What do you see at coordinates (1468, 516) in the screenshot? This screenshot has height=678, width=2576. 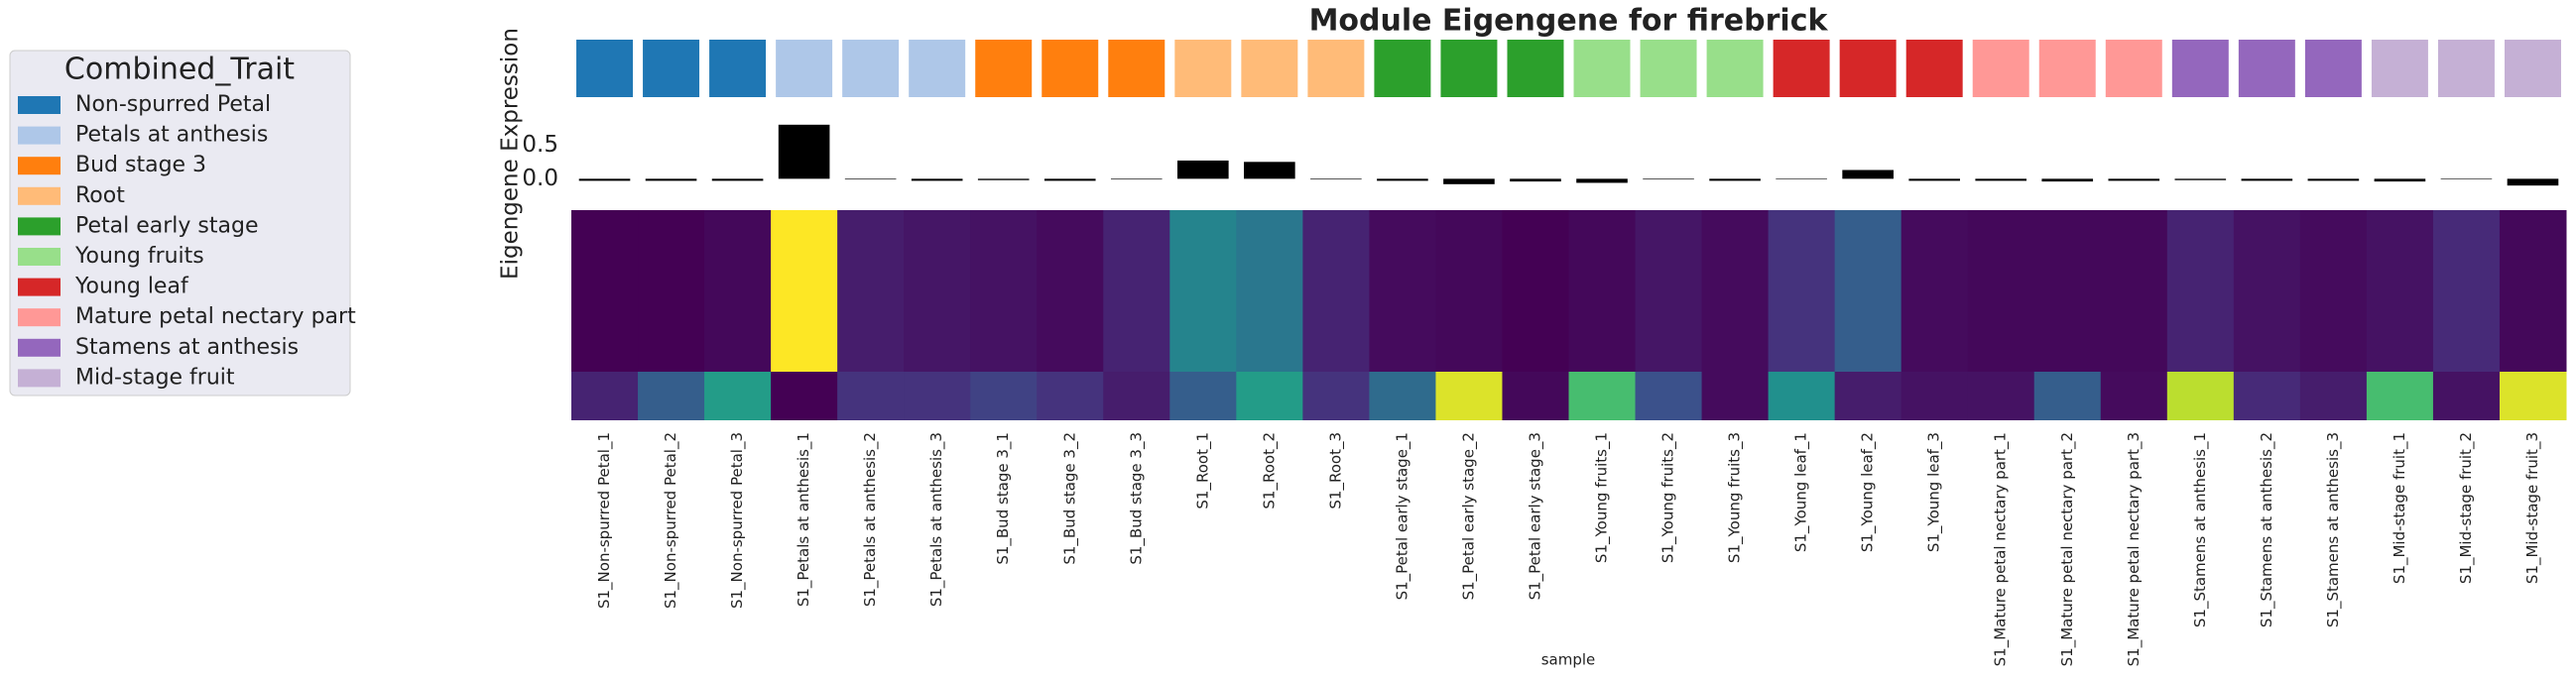 I see `x-tick-label: S1_Petal early stage_2` at bounding box center [1468, 516].